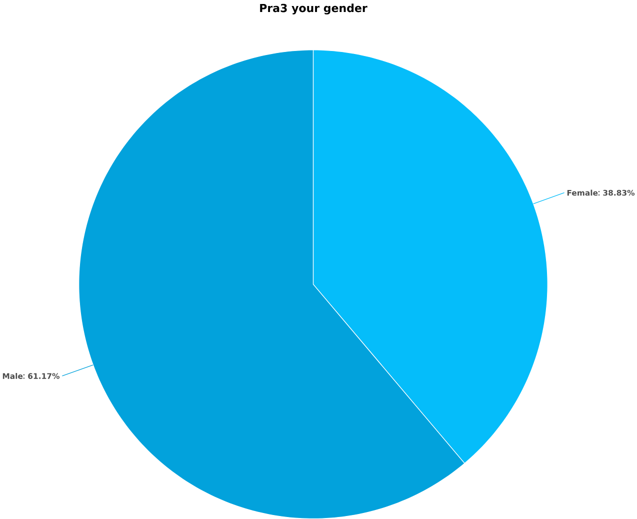 The height and width of the screenshot is (519, 637). Describe the element at coordinates (314, 9) in the screenshot. I see `chart-title: Pra3 your gender` at that location.